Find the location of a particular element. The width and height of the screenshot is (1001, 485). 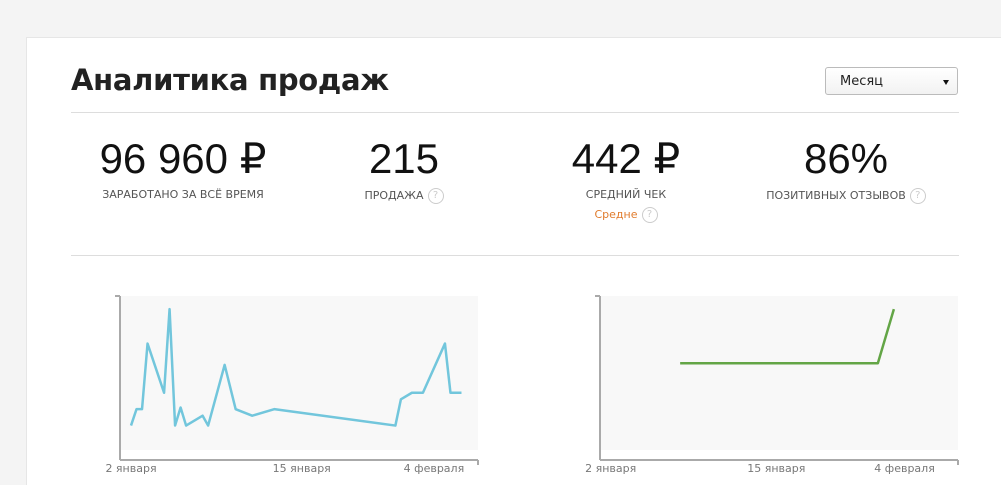

stat-label-row: ПОЗИТИВНЫХ ОТЗЫВОВ? is located at coordinates (846, 196).